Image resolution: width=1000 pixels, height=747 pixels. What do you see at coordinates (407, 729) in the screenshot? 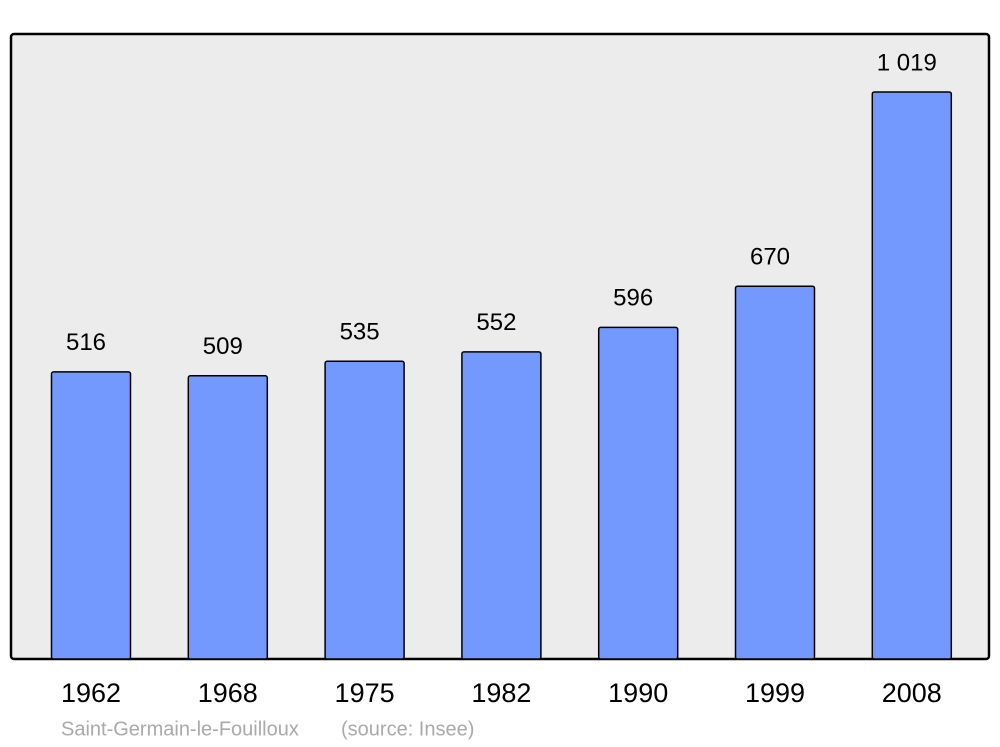
I see `source: (source: Insee)` at bounding box center [407, 729].